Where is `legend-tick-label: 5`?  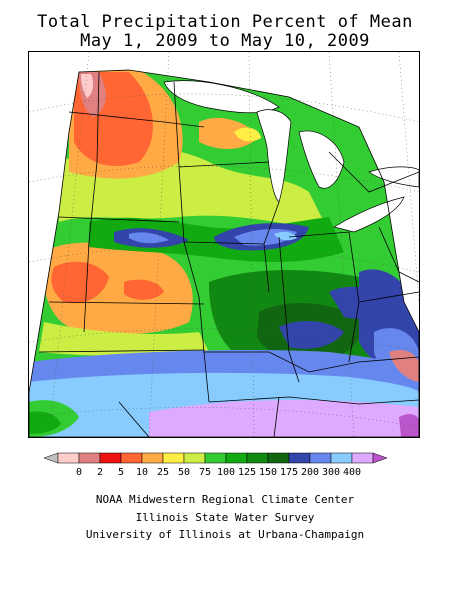 legend-tick-label: 5 is located at coordinates (121, 472).